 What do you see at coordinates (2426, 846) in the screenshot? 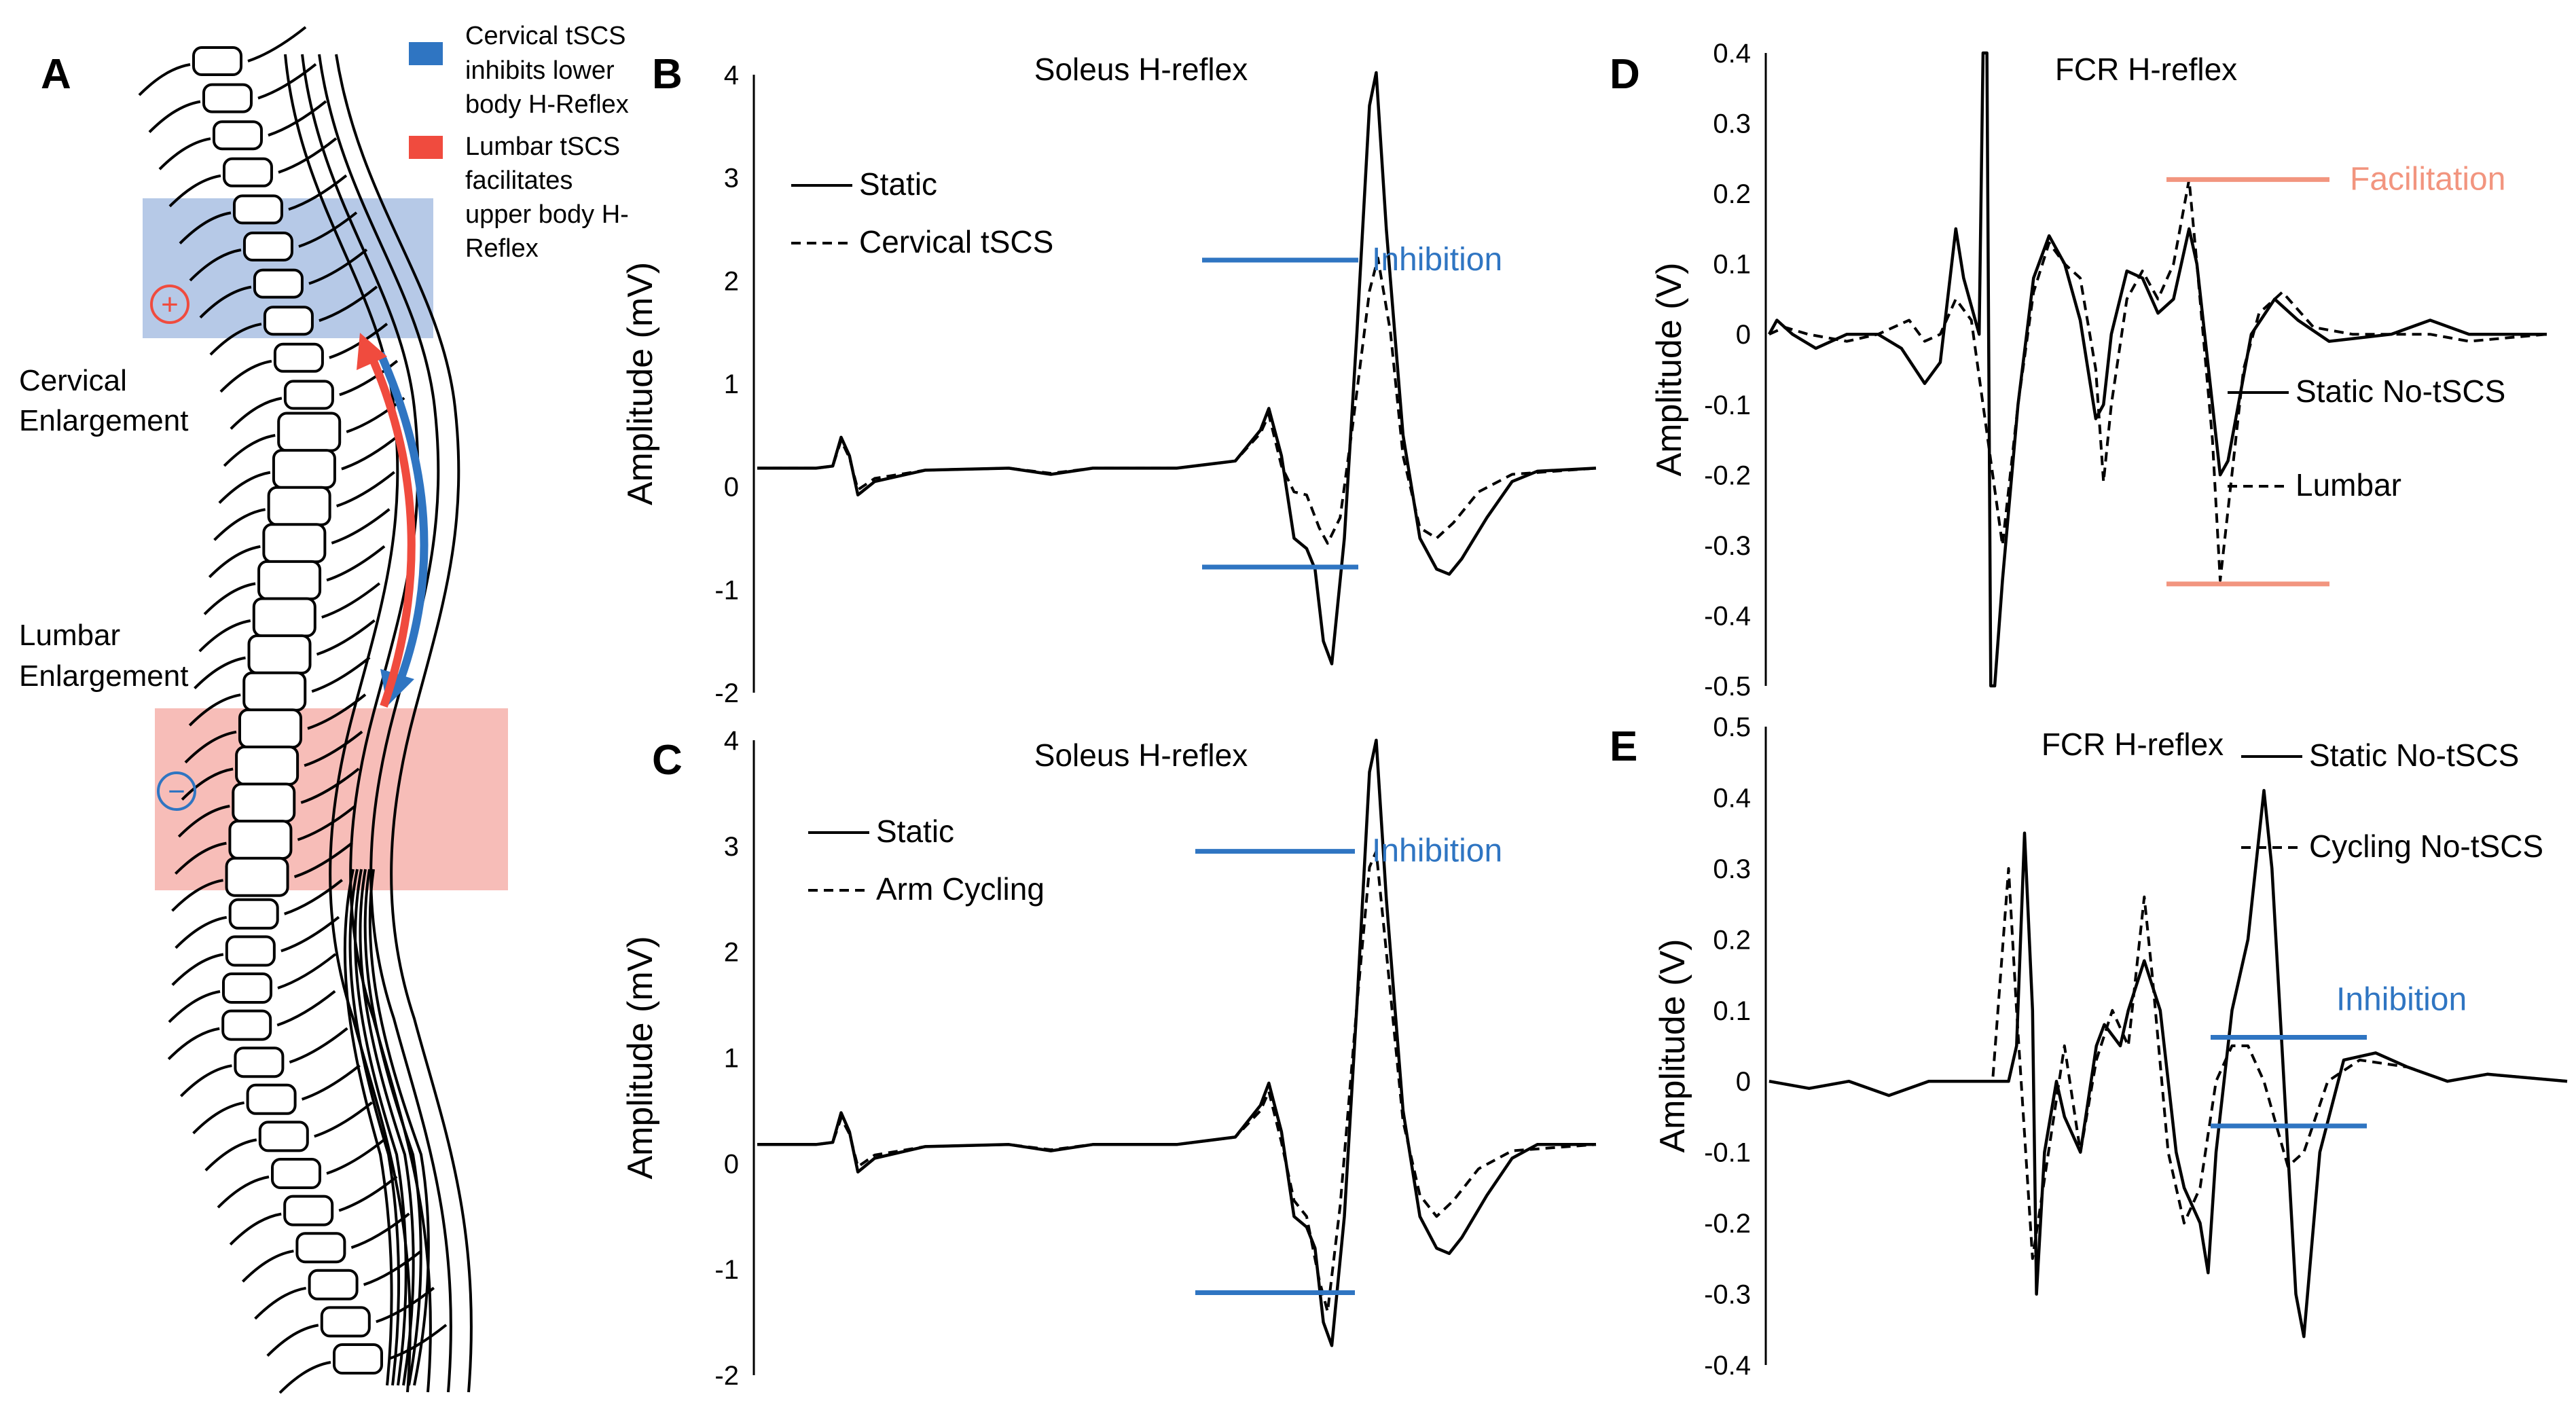
I see `panel-e-legend-label: Cycling No-tSCS` at bounding box center [2426, 846].